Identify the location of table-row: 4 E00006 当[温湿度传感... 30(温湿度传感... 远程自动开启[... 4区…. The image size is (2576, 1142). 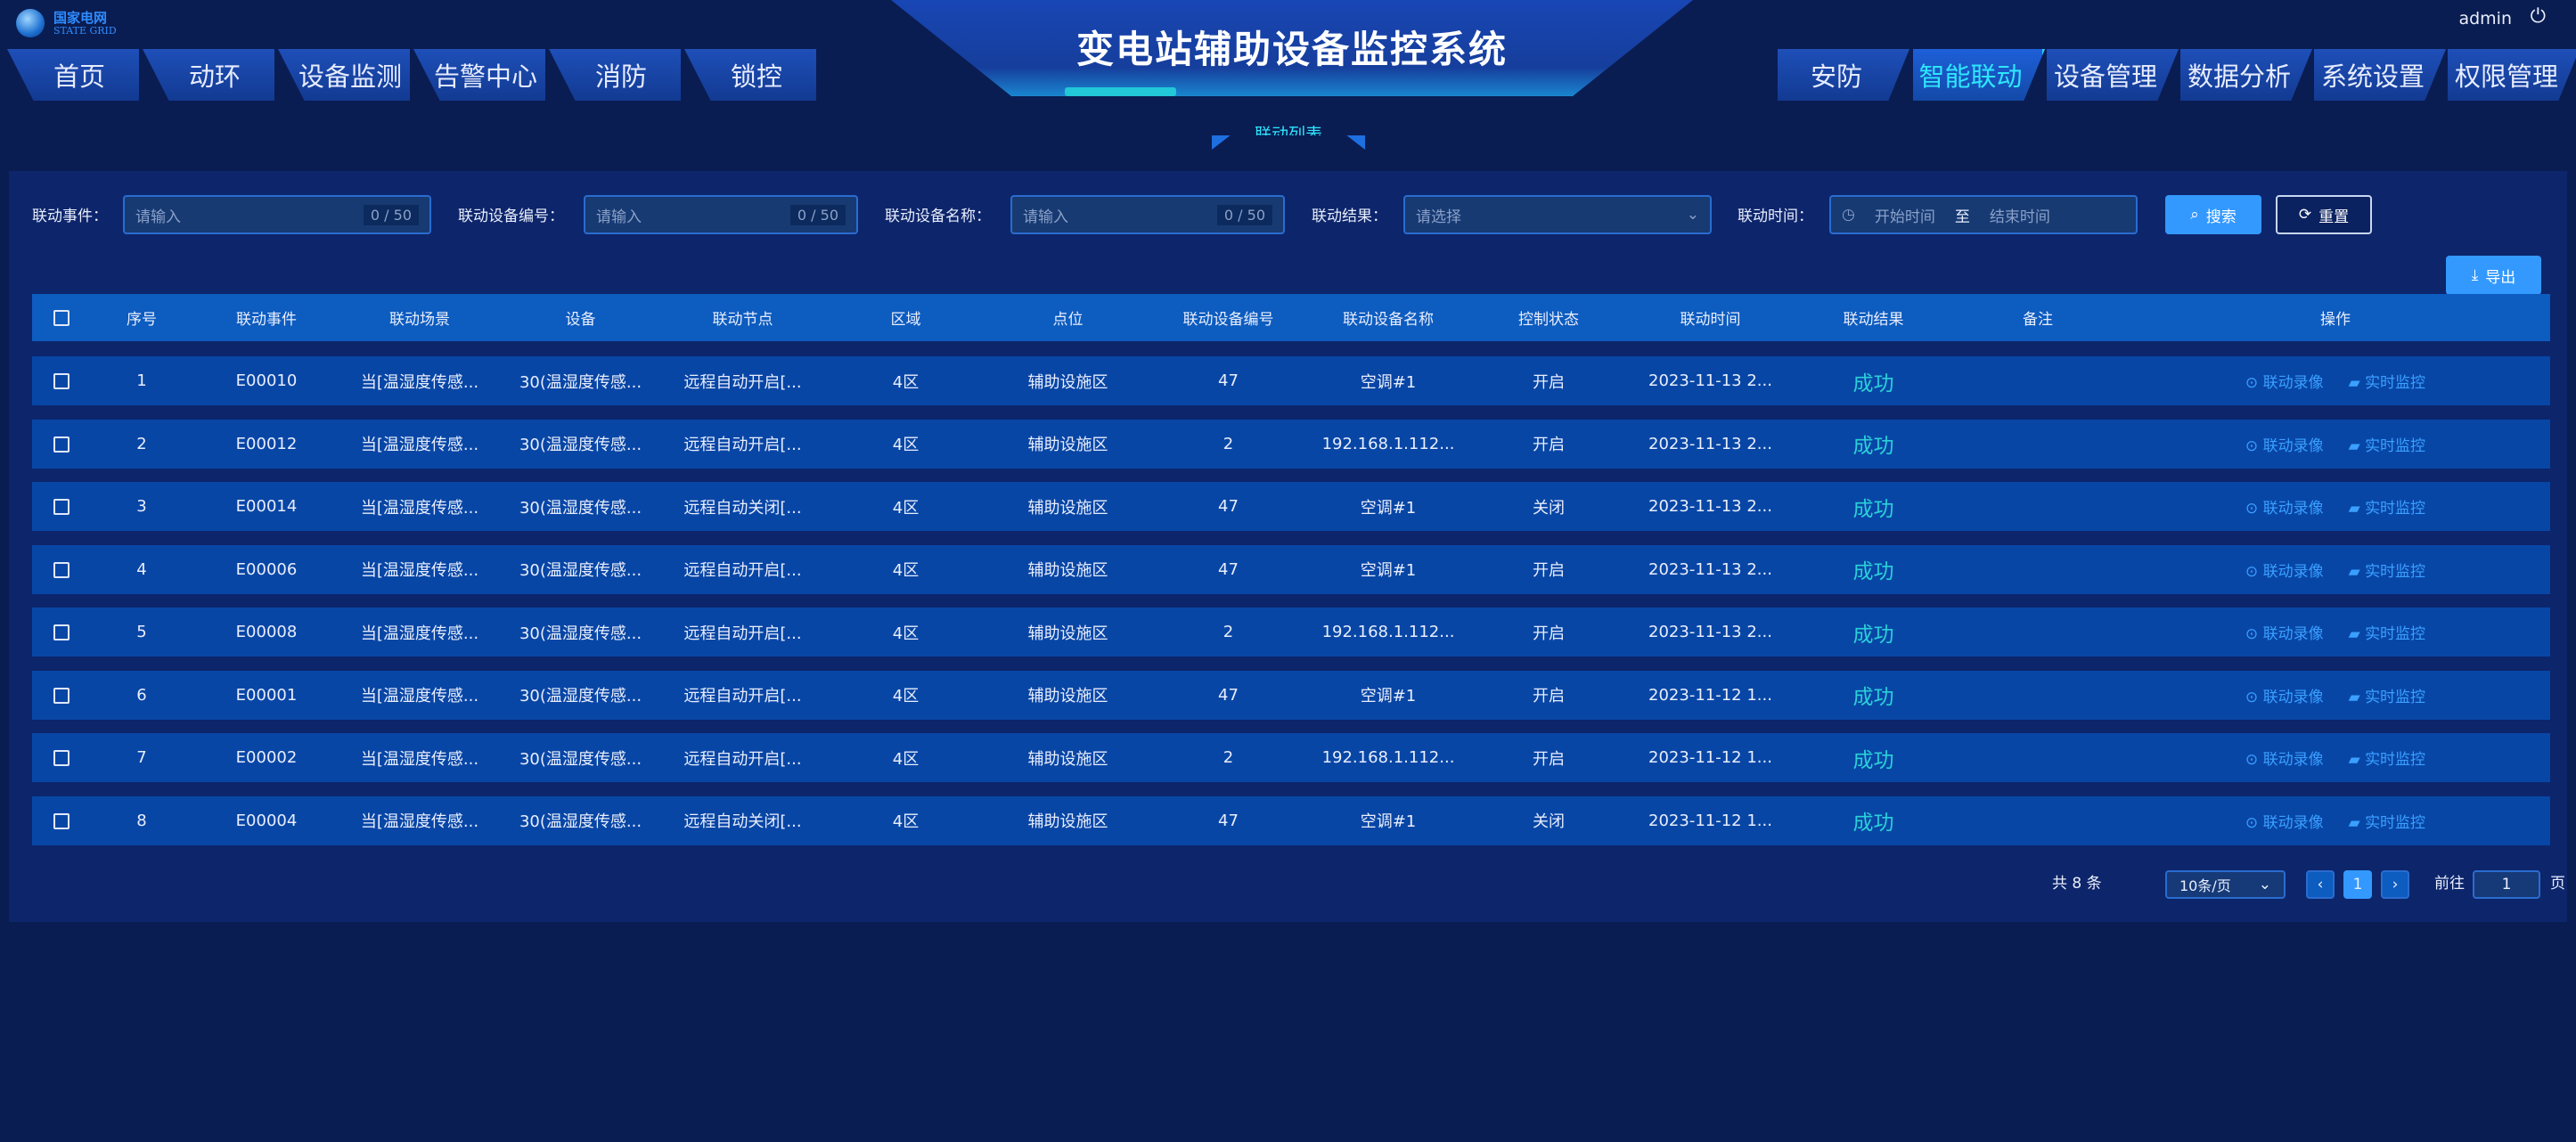
(1291, 569).